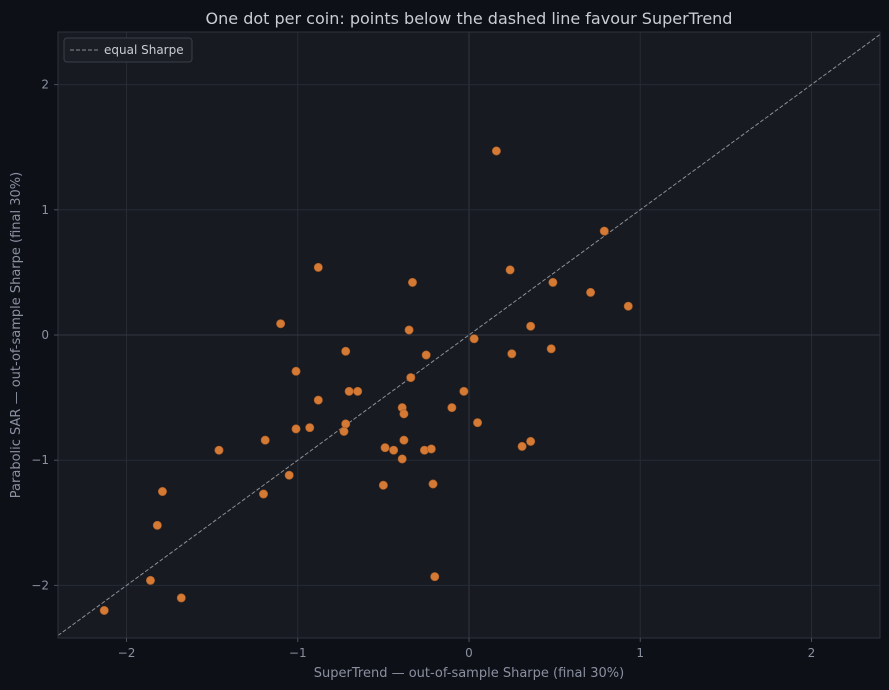 The height and width of the screenshot is (690, 889). Describe the element at coordinates (40, 460) in the screenshot. I see `y-tick-label: −1` at that location.